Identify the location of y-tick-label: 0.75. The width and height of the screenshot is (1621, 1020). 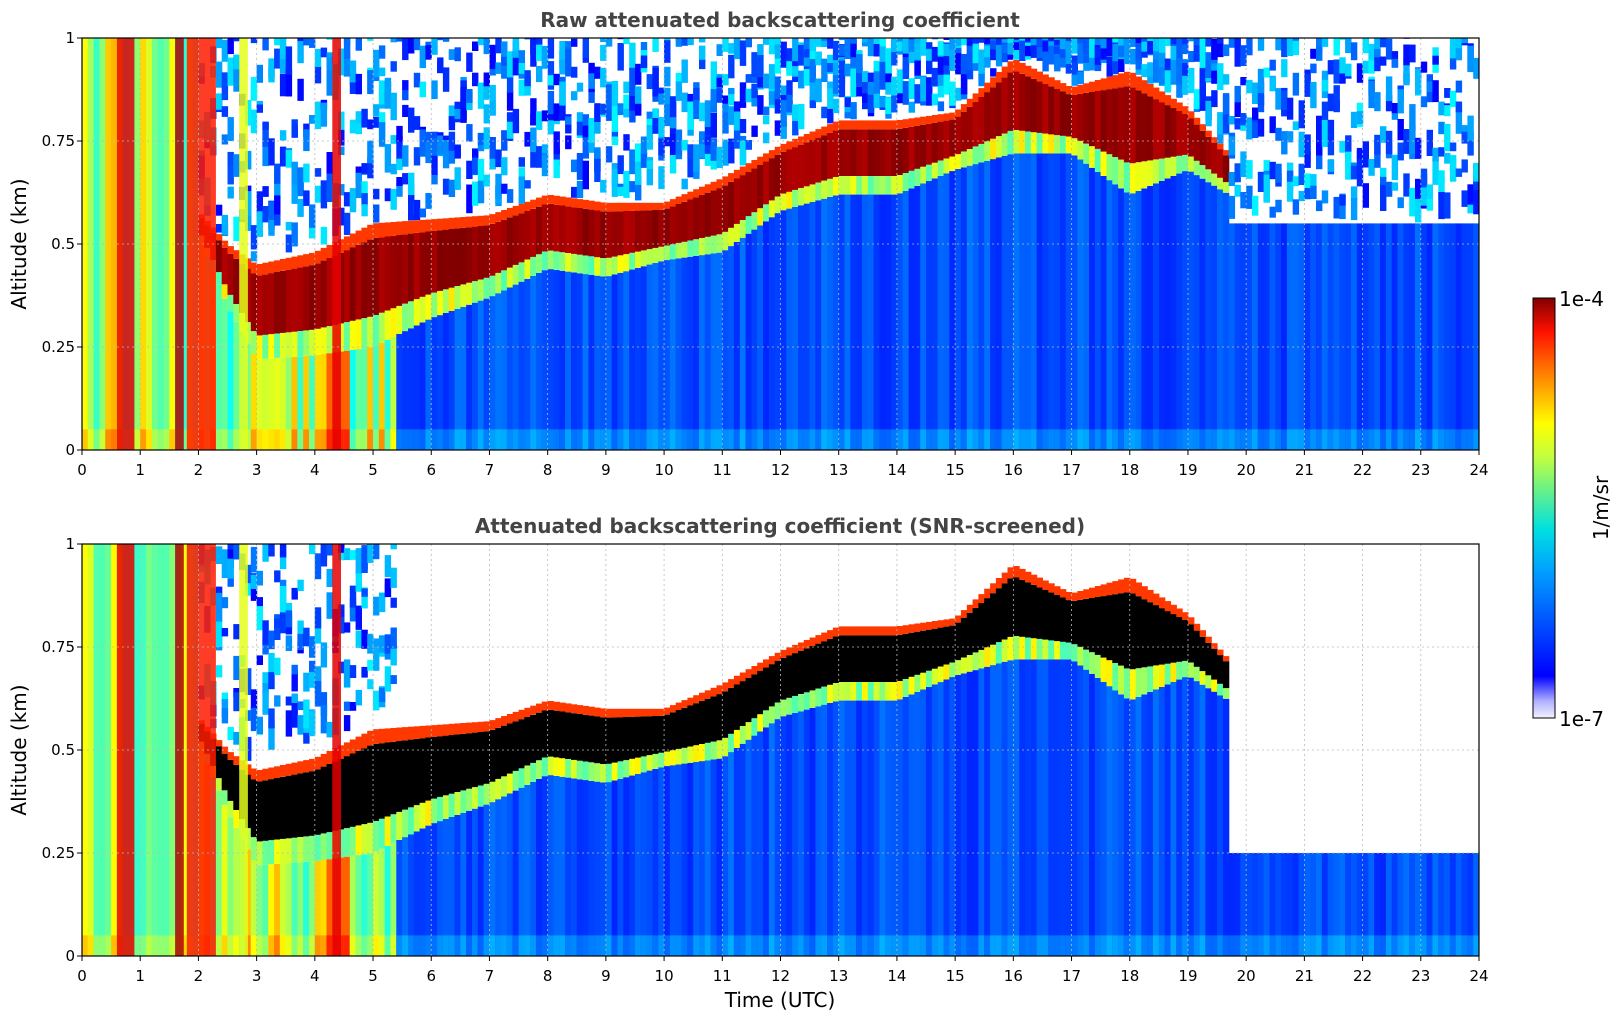
(58, 141).